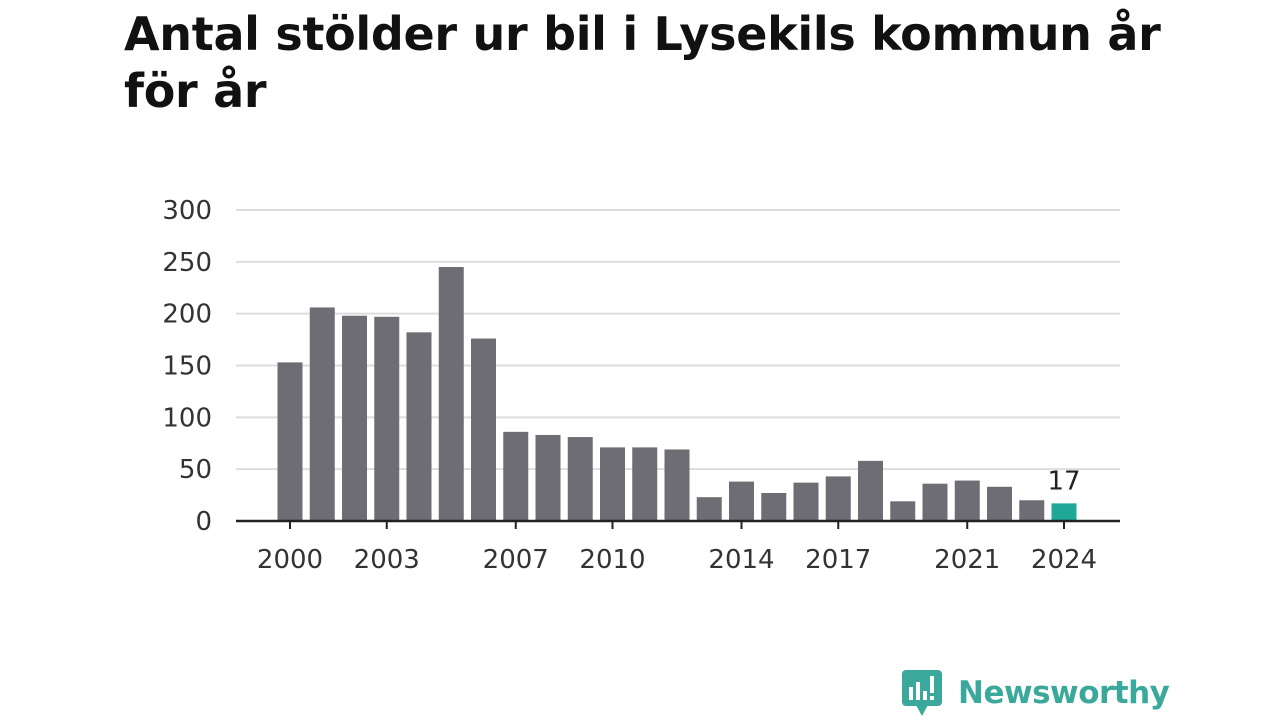 This screenshot has width=1280, height=720. Describe the element at coordinates (677, 560) in the screenshot. I see `x-axis-tick-labels: 2000 2003 2007 2010 2014 2017 2021 2024` at that location.